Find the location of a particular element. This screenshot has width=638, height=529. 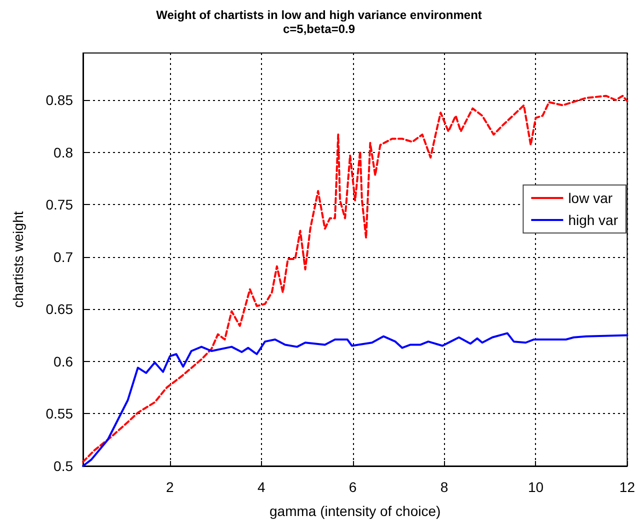

x-tick-label: 4 is located at coordinates (261, 487).